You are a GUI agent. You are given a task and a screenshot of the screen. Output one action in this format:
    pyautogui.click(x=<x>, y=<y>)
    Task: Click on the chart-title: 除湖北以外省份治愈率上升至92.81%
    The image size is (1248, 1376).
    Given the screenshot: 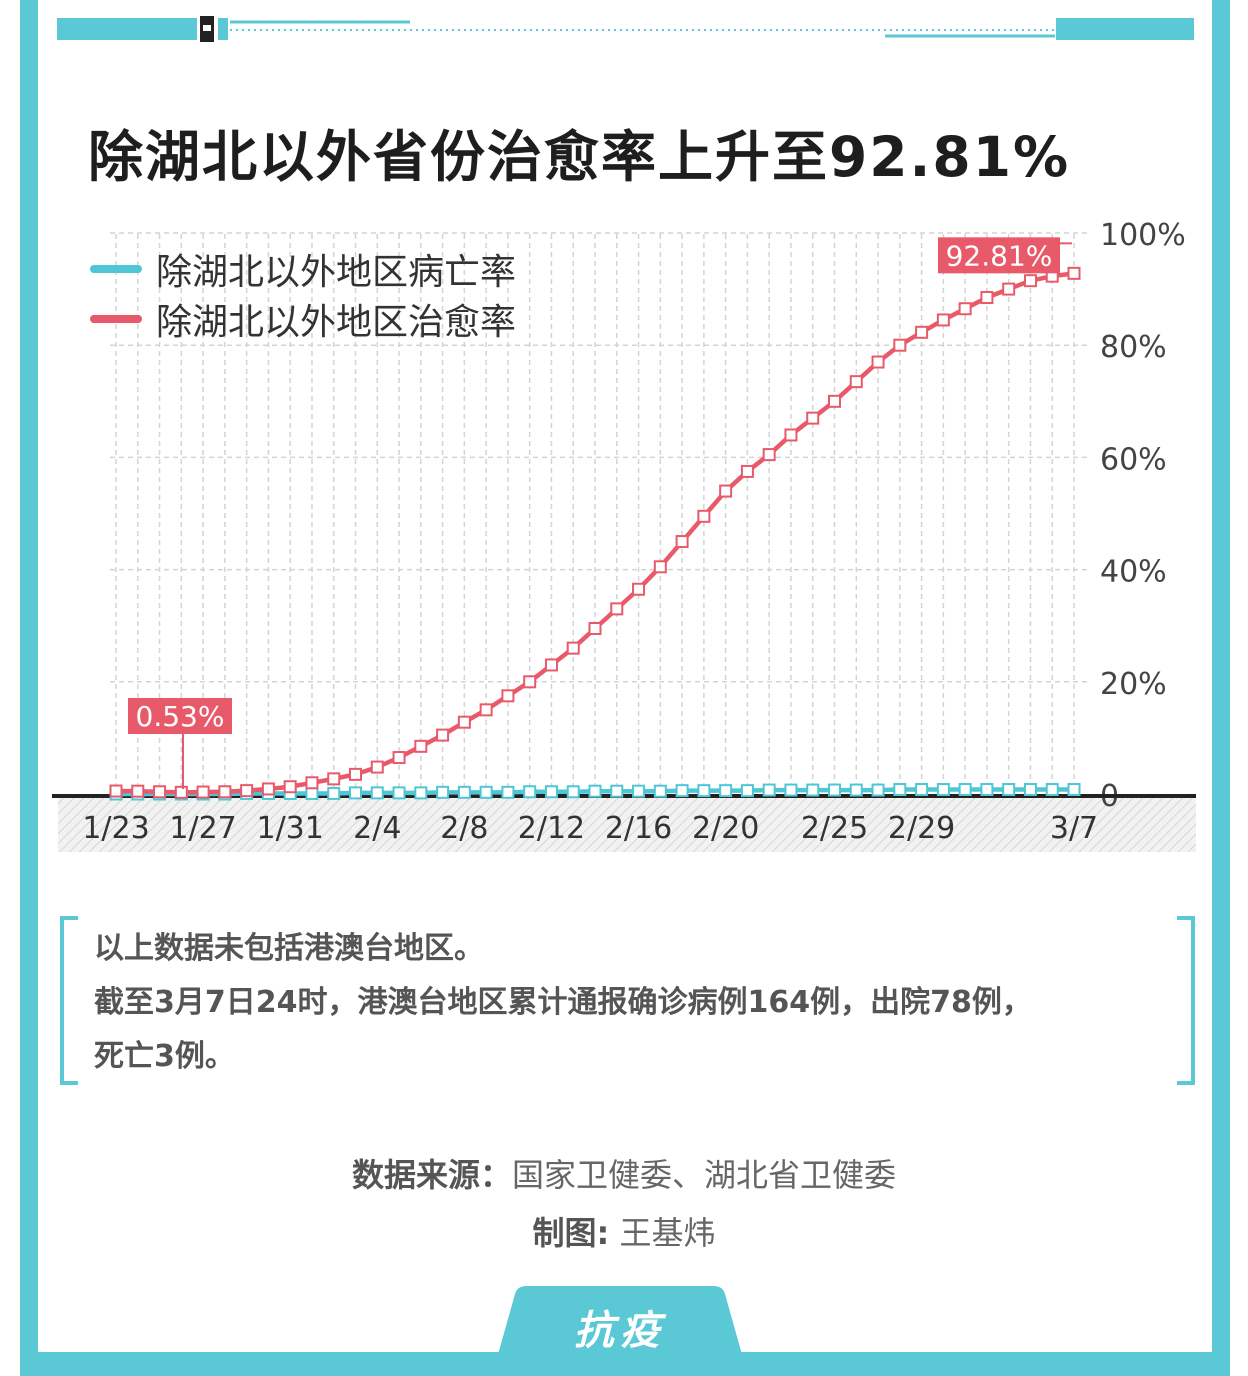 What is the action you would take?
    pyautogui.click(x=579, y=157)
    